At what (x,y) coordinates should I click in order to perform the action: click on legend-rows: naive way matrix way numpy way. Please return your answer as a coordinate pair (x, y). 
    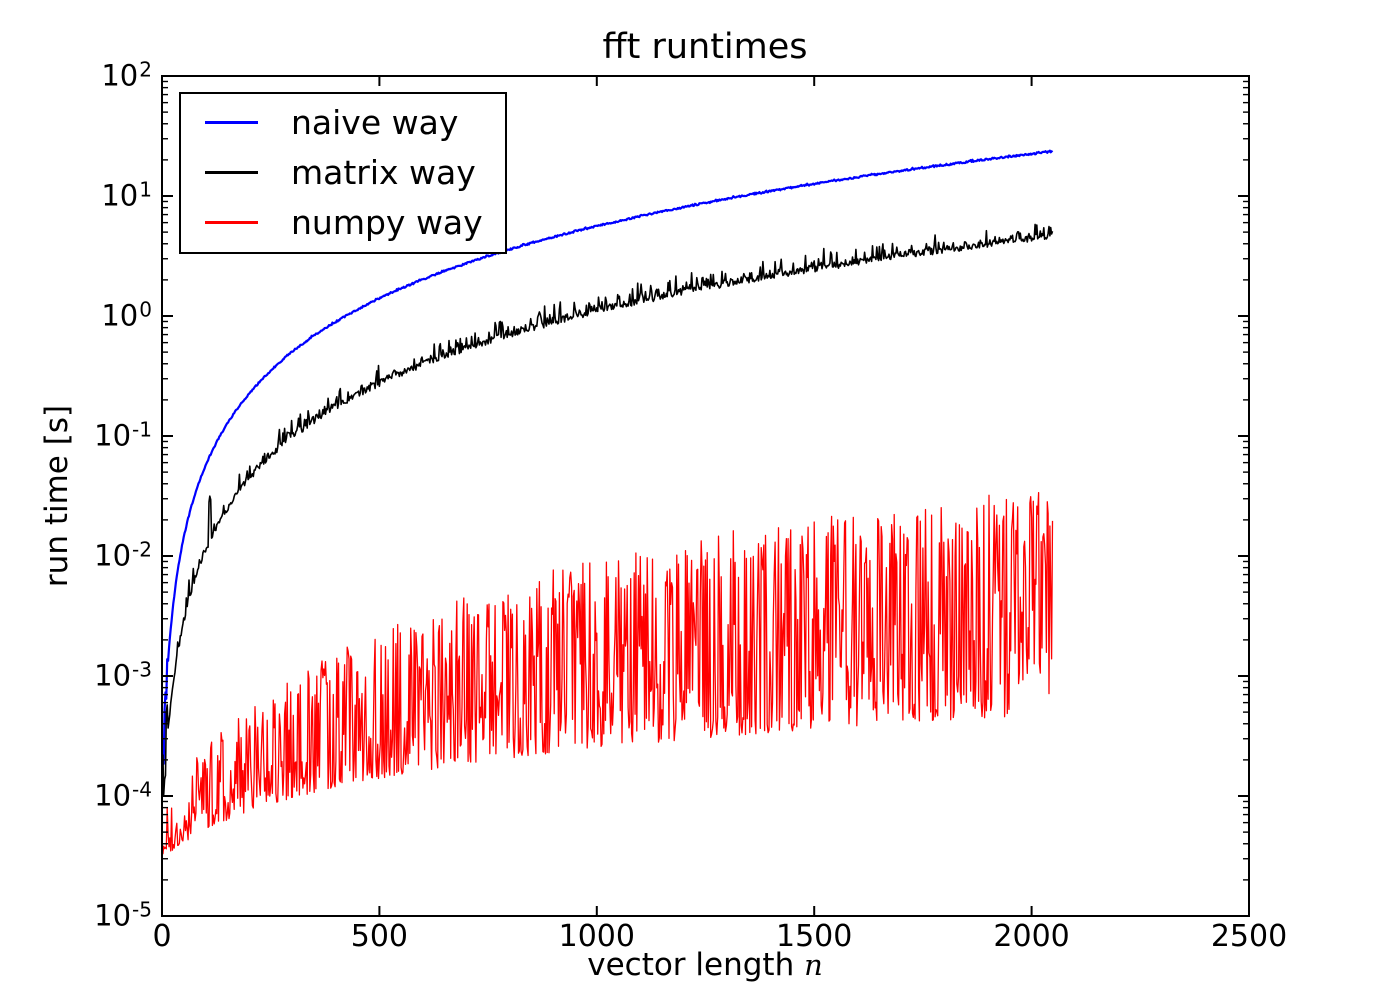
    Looking at the image, I should click on (343, 172).